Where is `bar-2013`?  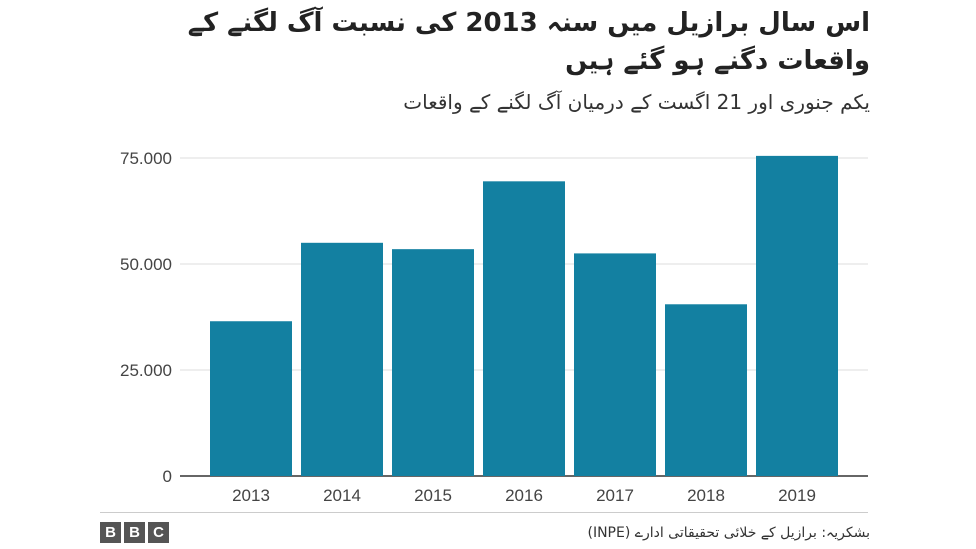 bar-2013 is located at coordinates (251, 398).